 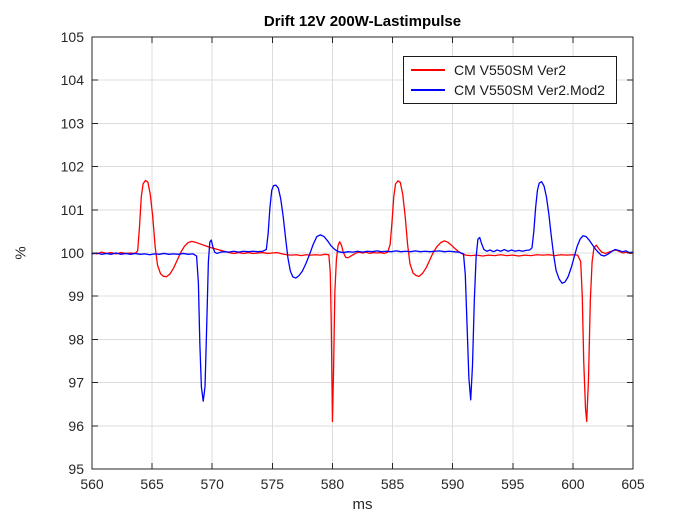 I want to click on x-tick-label-570: 570, so click(x=213, y=484).